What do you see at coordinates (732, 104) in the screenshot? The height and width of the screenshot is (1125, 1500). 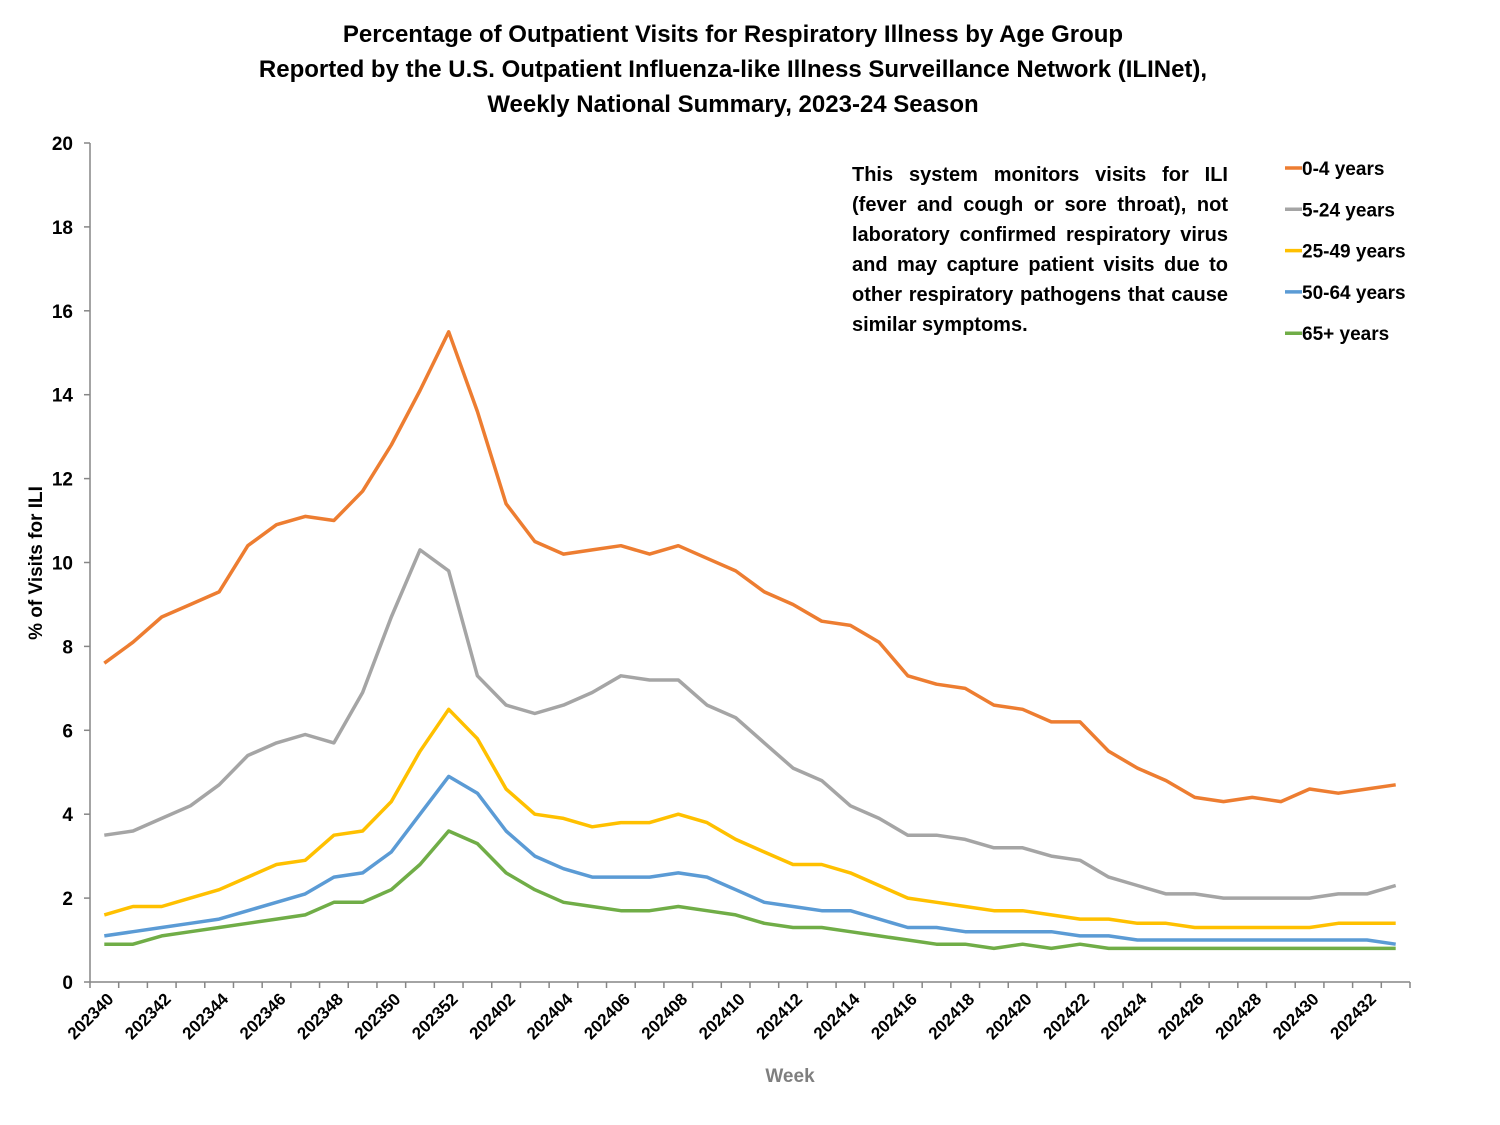 I see `chart-title: Weekly National Summary, 2023-24 Season` at bounding box center [732, 104].